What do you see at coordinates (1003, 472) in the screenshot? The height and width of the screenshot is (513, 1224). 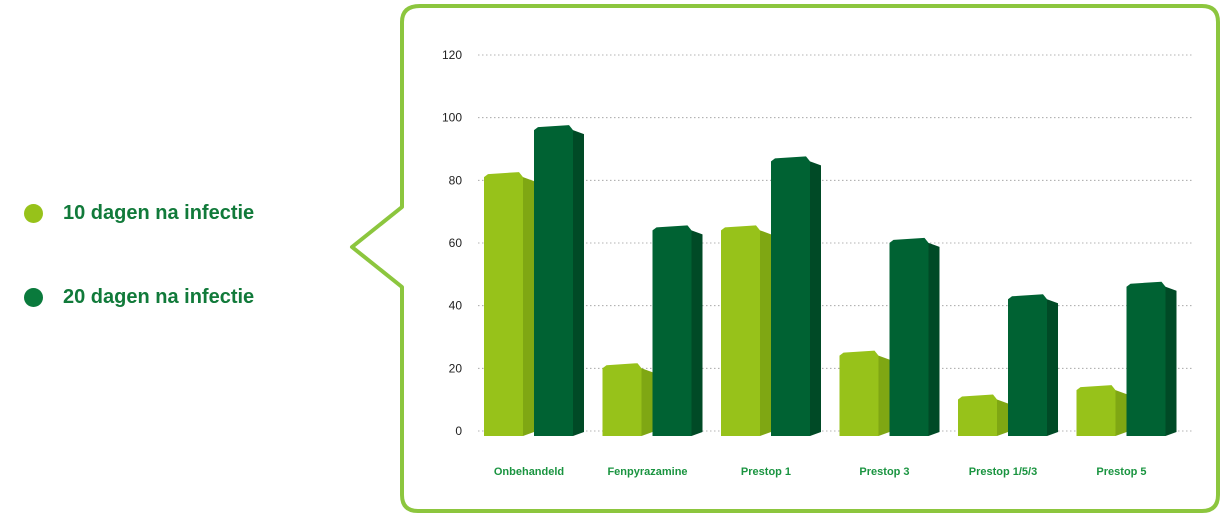 I see `x-category-label: Prestop 1/5/3` at bounding box center [1003, 472].